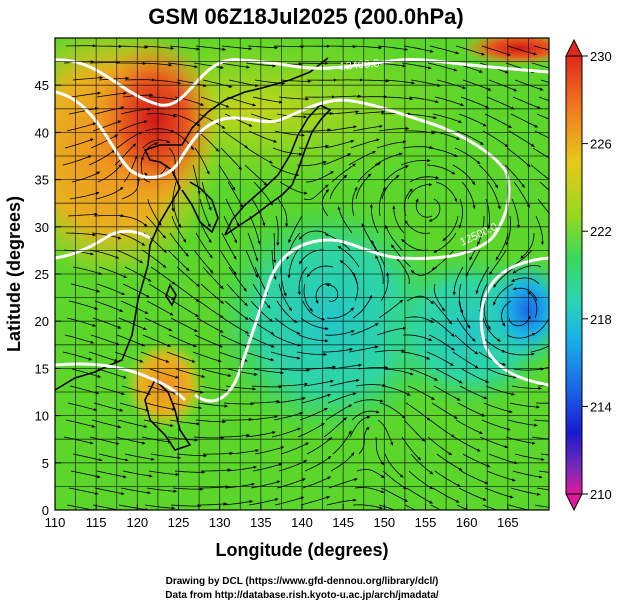  What do you see at coordinates (601, 56) in the screenshot?
I see `colorbar-tick-label: 230` at bounding box center [601, 56].